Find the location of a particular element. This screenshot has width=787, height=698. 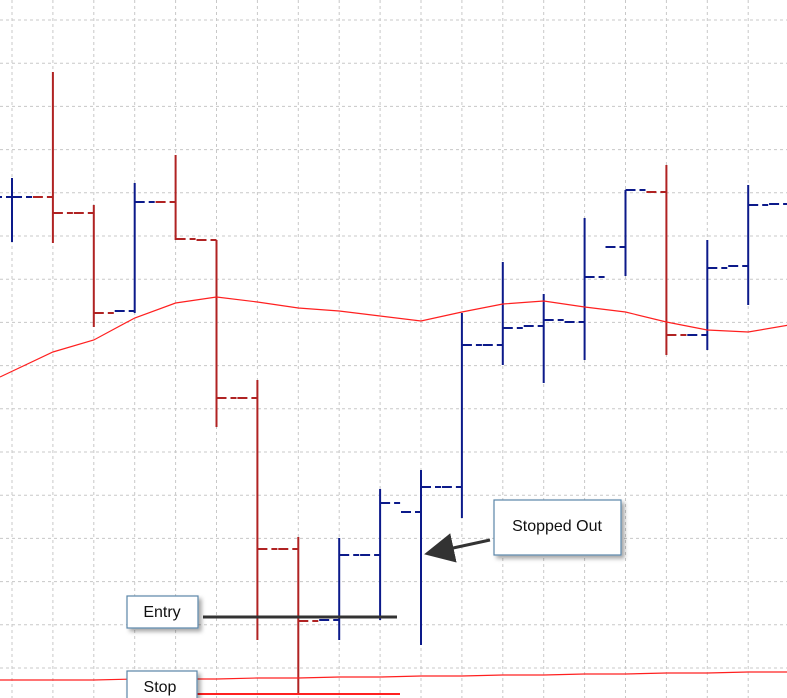

stopped-out-box is located at coordinates (557, 527).